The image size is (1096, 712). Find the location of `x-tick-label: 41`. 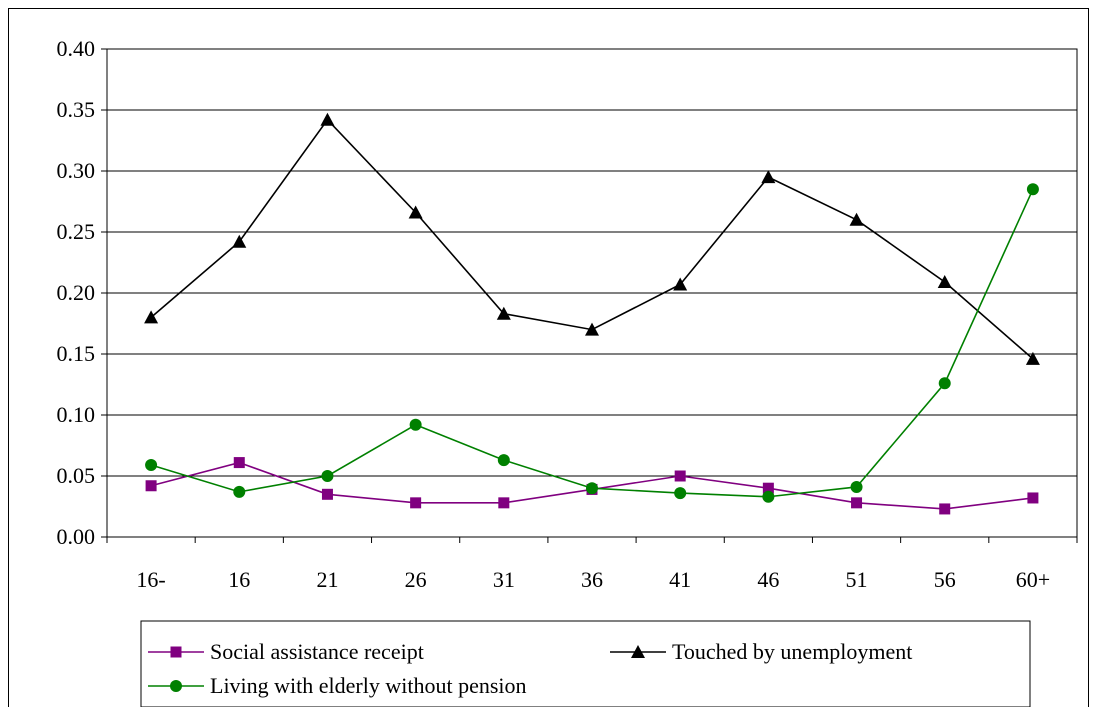

x-tick-label: 41 is located at coordinates (680, 579).